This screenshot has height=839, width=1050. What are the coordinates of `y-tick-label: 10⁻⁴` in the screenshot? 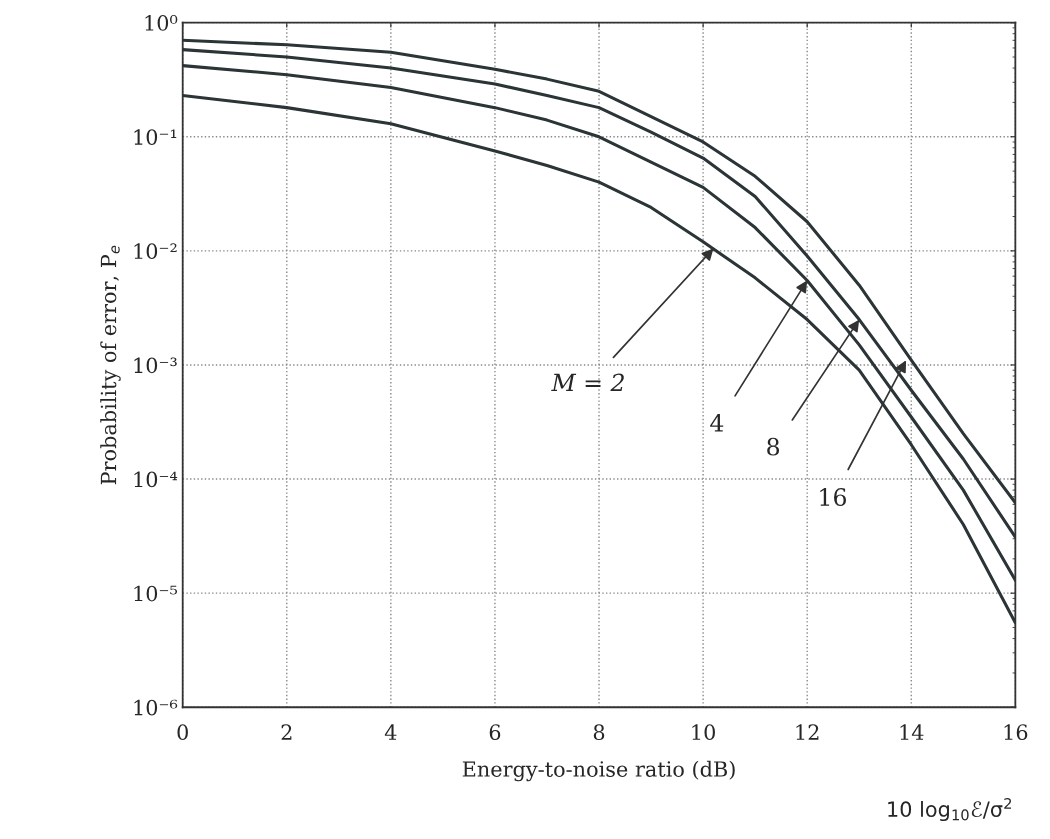 It's located at (156, 479).